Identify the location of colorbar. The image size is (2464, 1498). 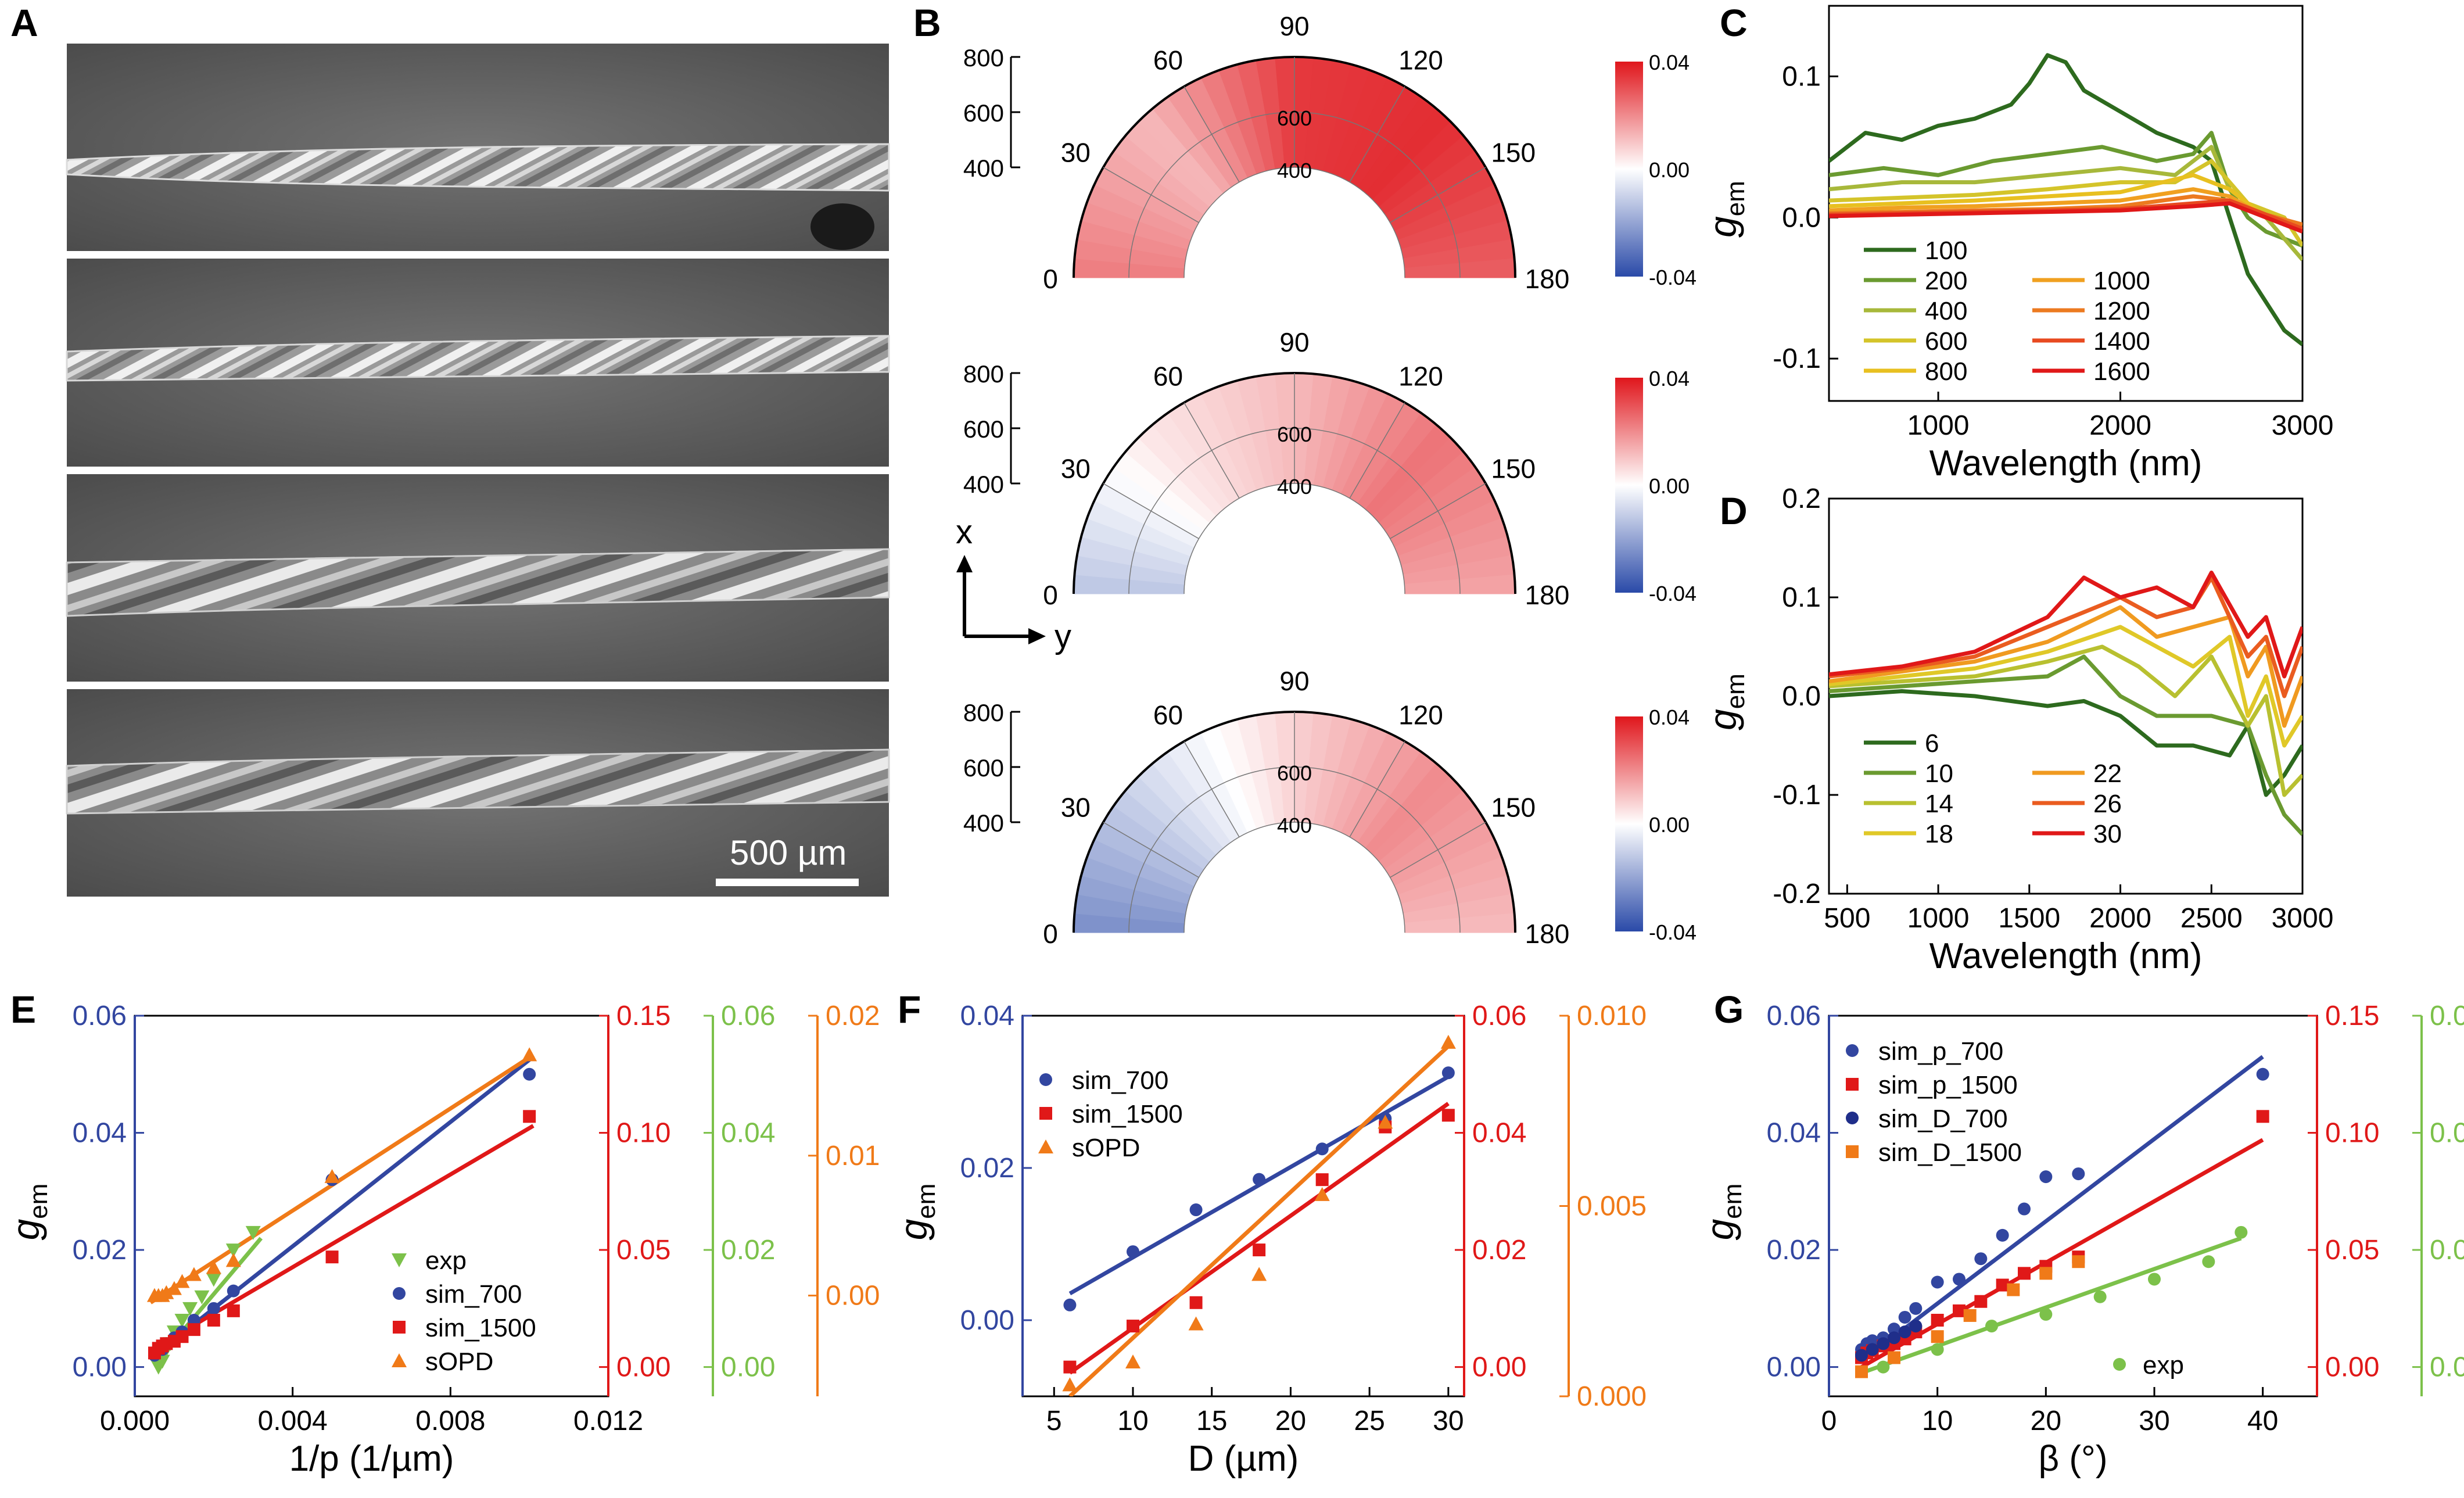
(1629, 169).